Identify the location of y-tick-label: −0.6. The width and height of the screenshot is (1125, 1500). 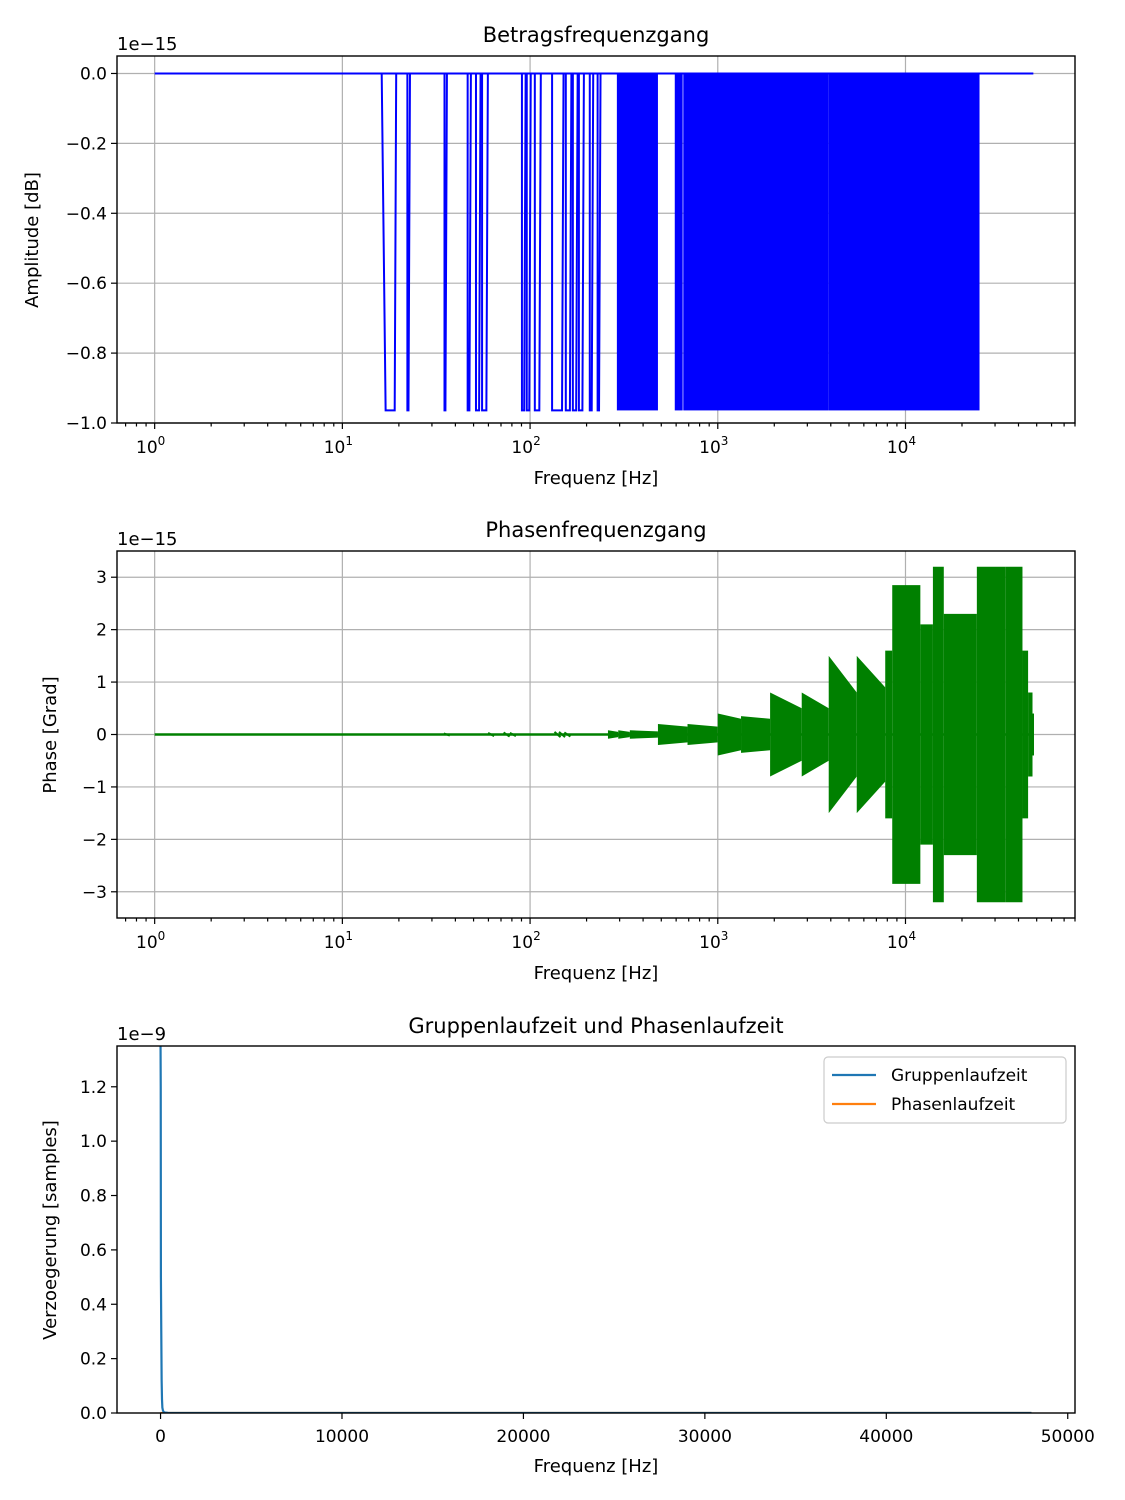
(86, 284).